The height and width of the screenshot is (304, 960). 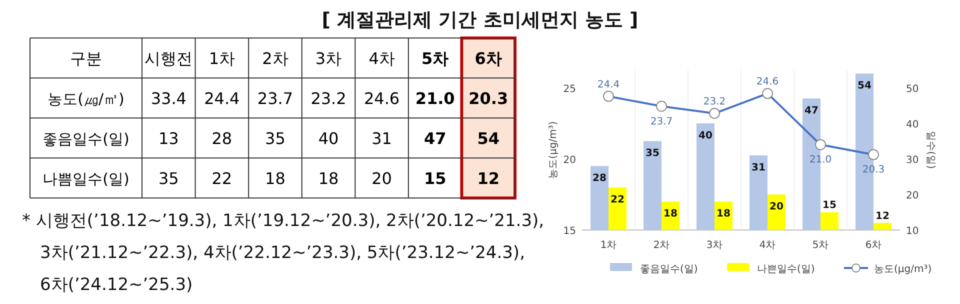 I want to click on text: * 시행전(’18.12~’19.3), 1차(’19.12~’20.3), 2차(’20.12~’21.3),, so click(x=283, y=221).